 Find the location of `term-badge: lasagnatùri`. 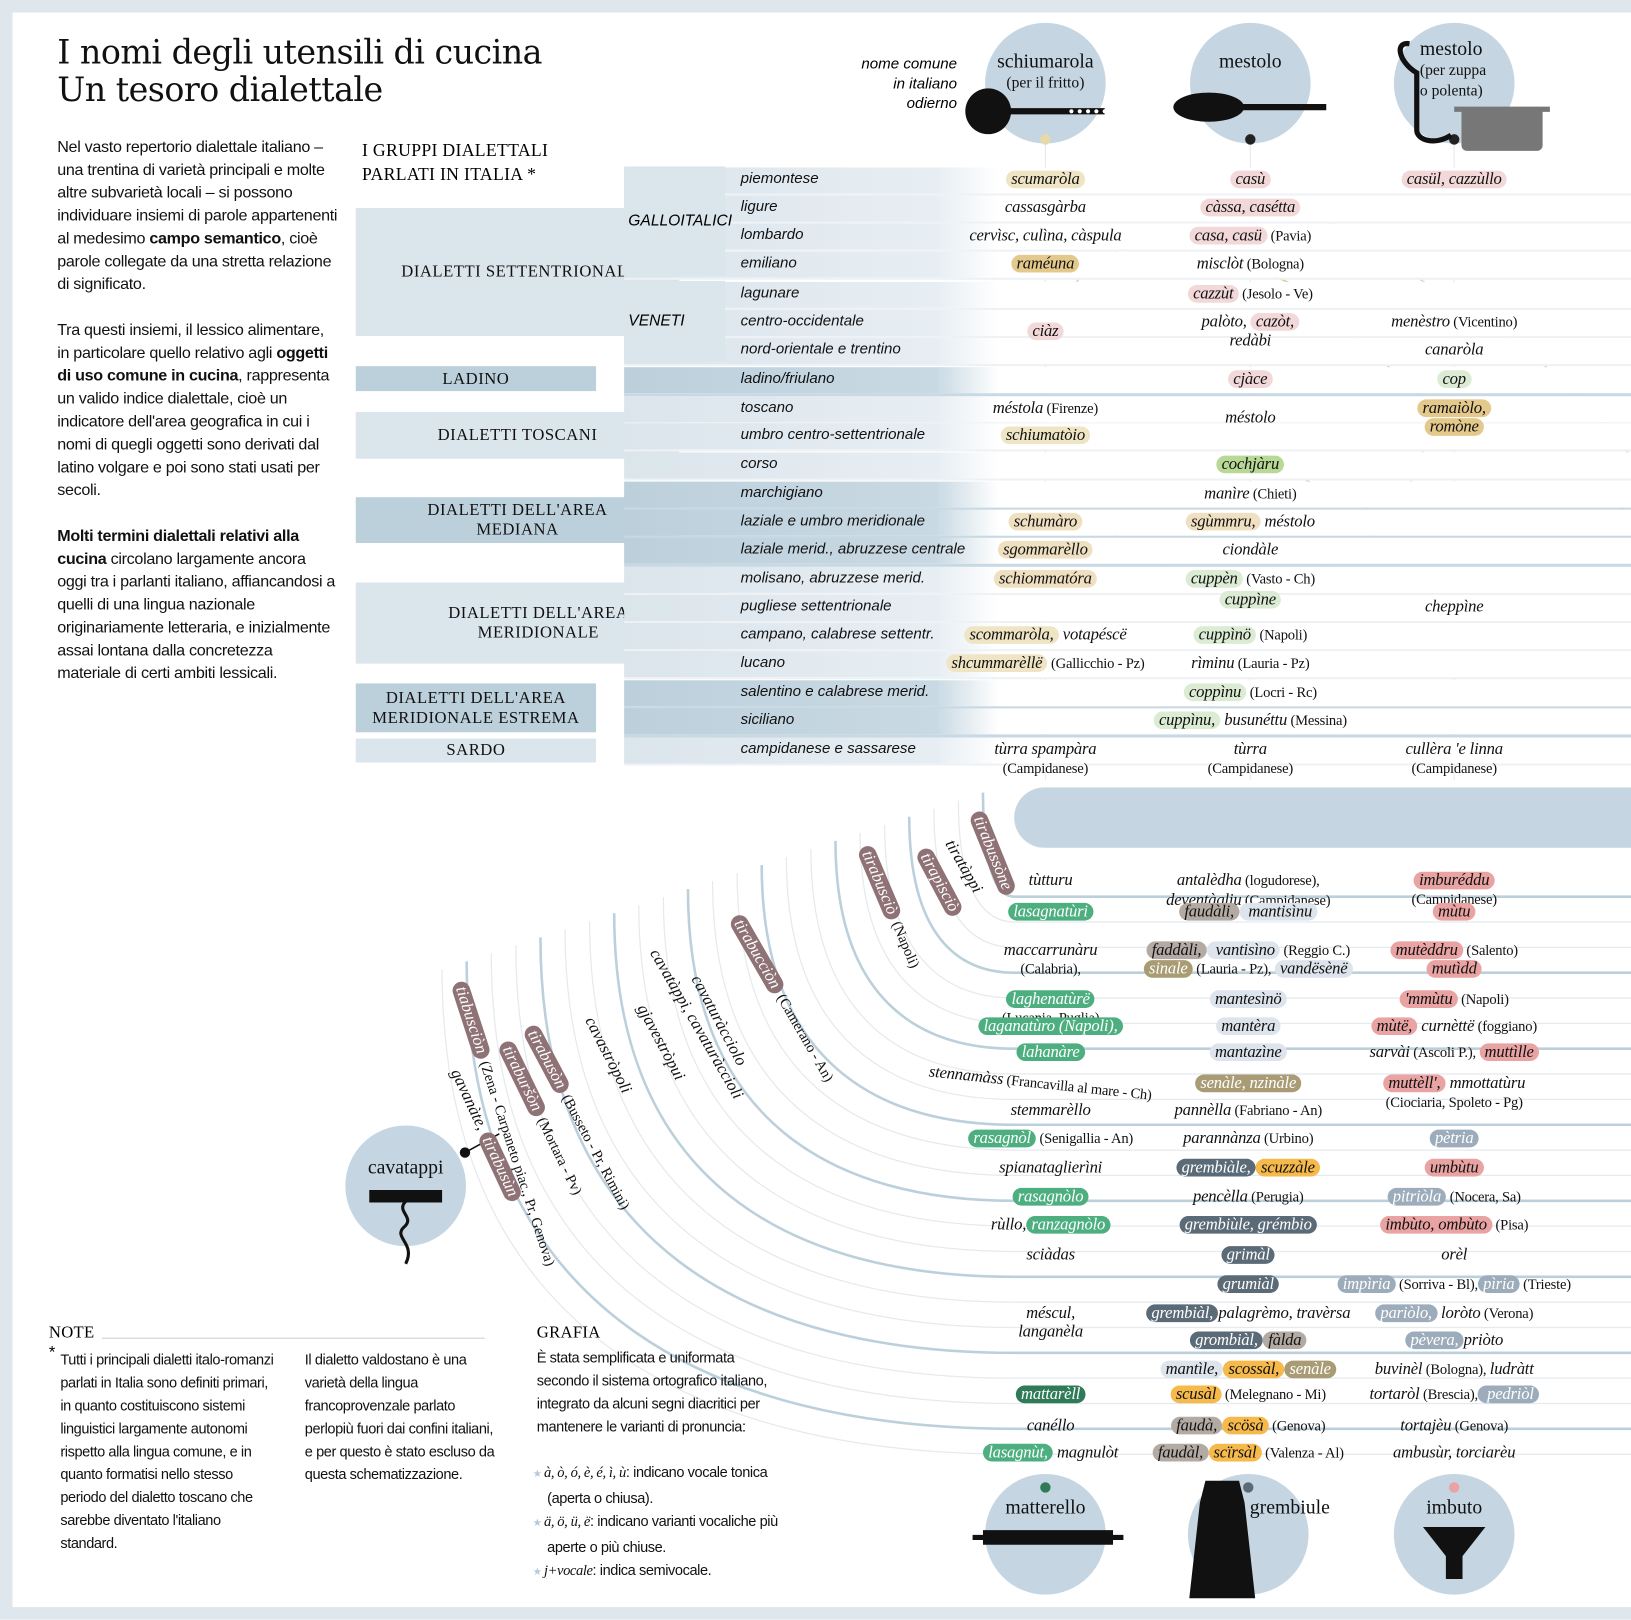

term-badge: lasagnatùri is located at coordinates (1051, 911).